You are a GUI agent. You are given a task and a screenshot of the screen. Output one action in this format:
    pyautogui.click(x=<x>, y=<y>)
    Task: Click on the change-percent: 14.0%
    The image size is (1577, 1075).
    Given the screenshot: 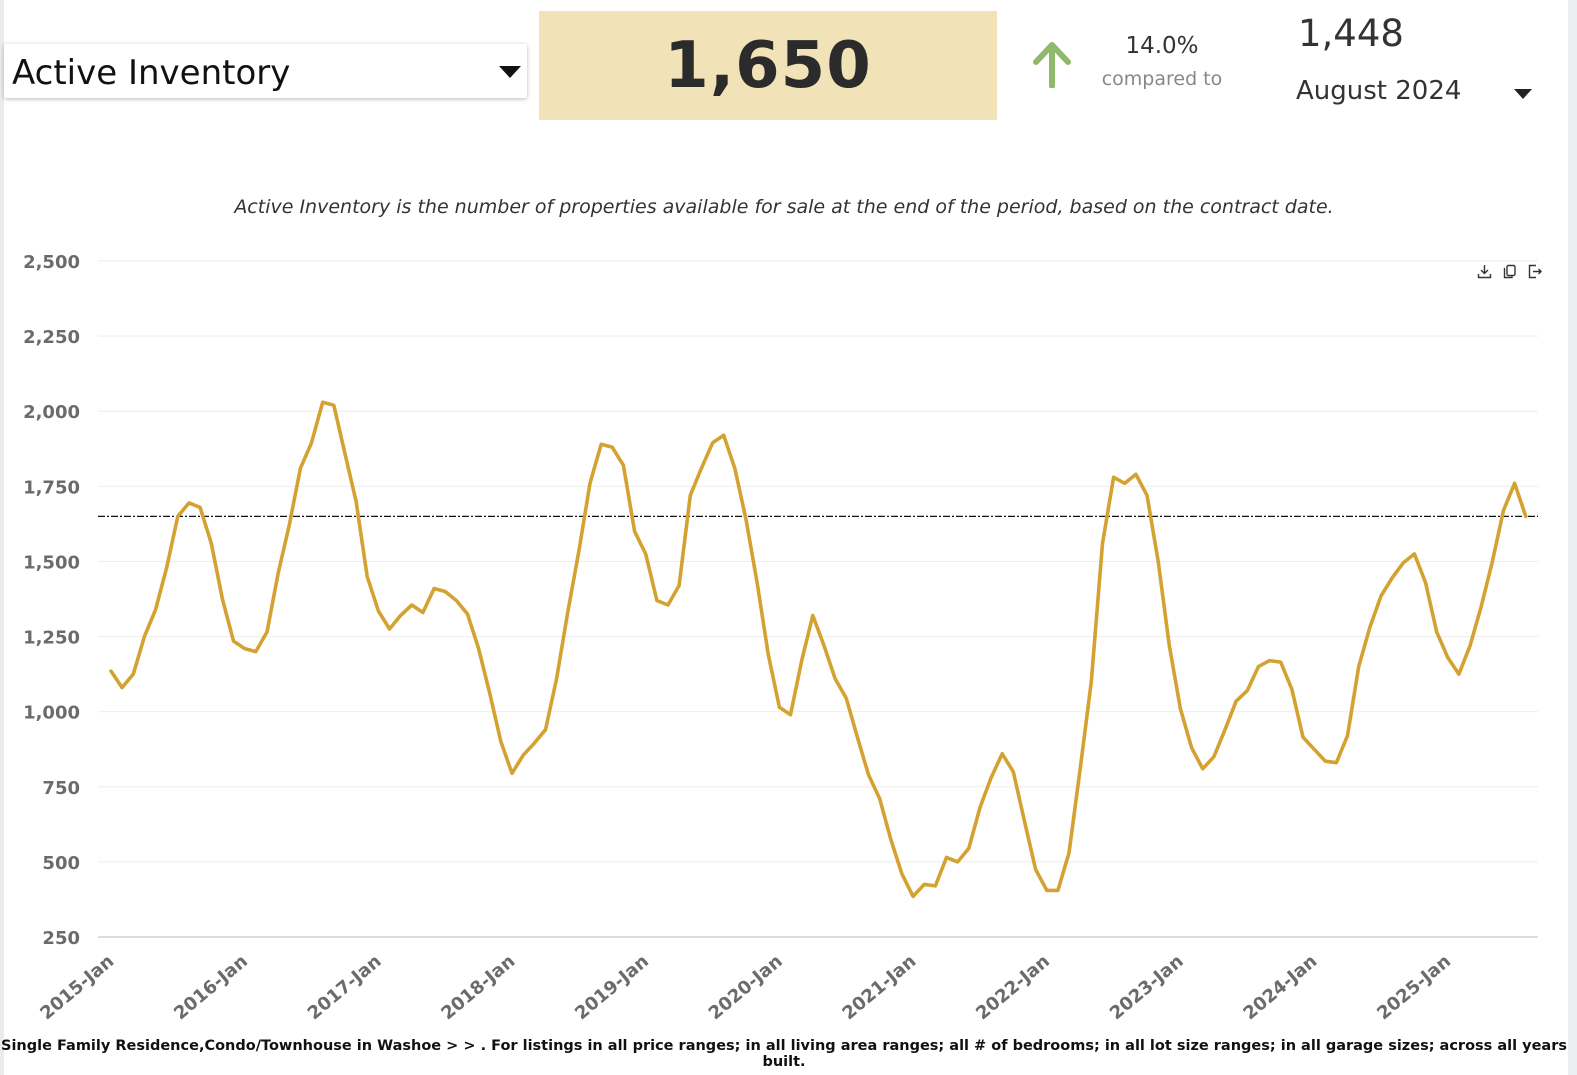 What is the action you would take?
    pyautogui.click(x=1162, y=46)
    